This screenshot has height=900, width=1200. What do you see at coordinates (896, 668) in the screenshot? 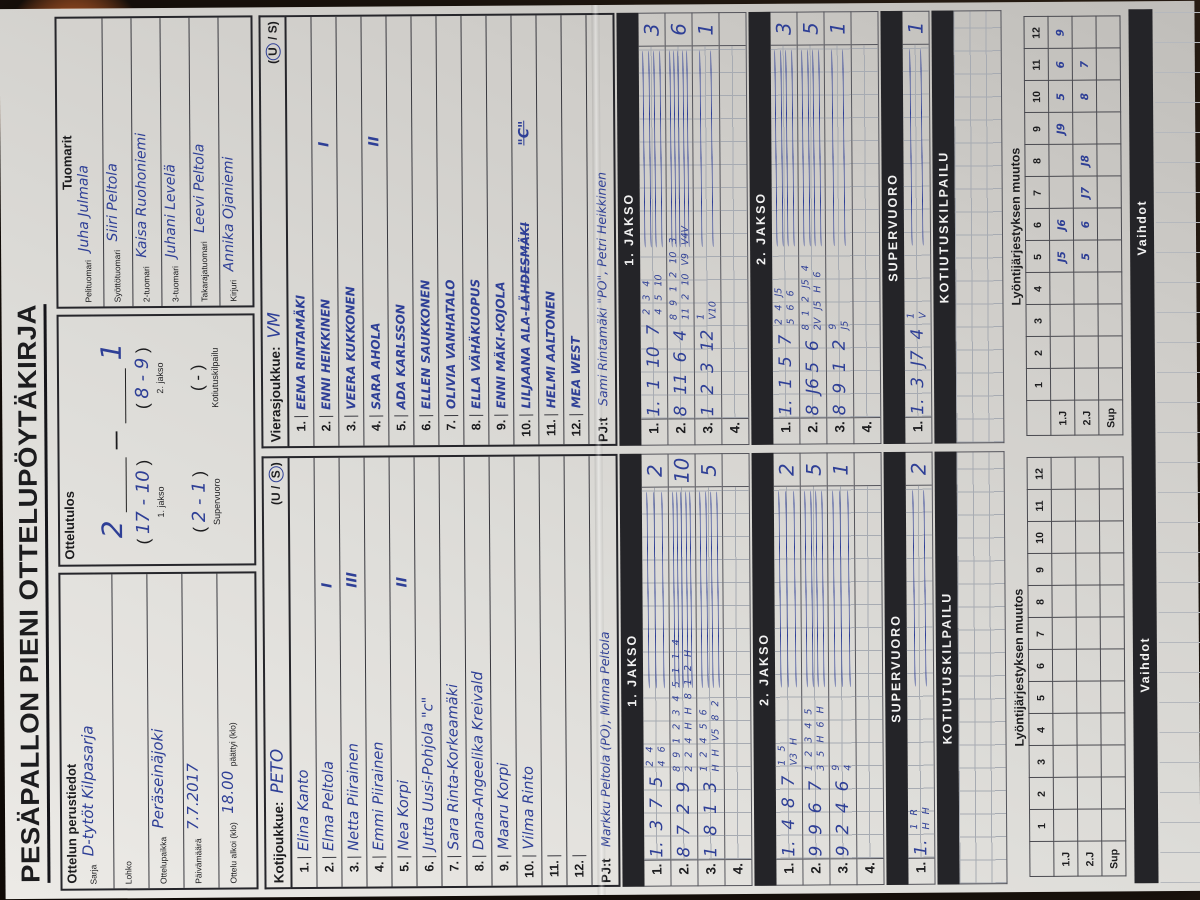
I see `home-supervuoro-bar: SUPERVUORO` at bounding box center [896, 668].